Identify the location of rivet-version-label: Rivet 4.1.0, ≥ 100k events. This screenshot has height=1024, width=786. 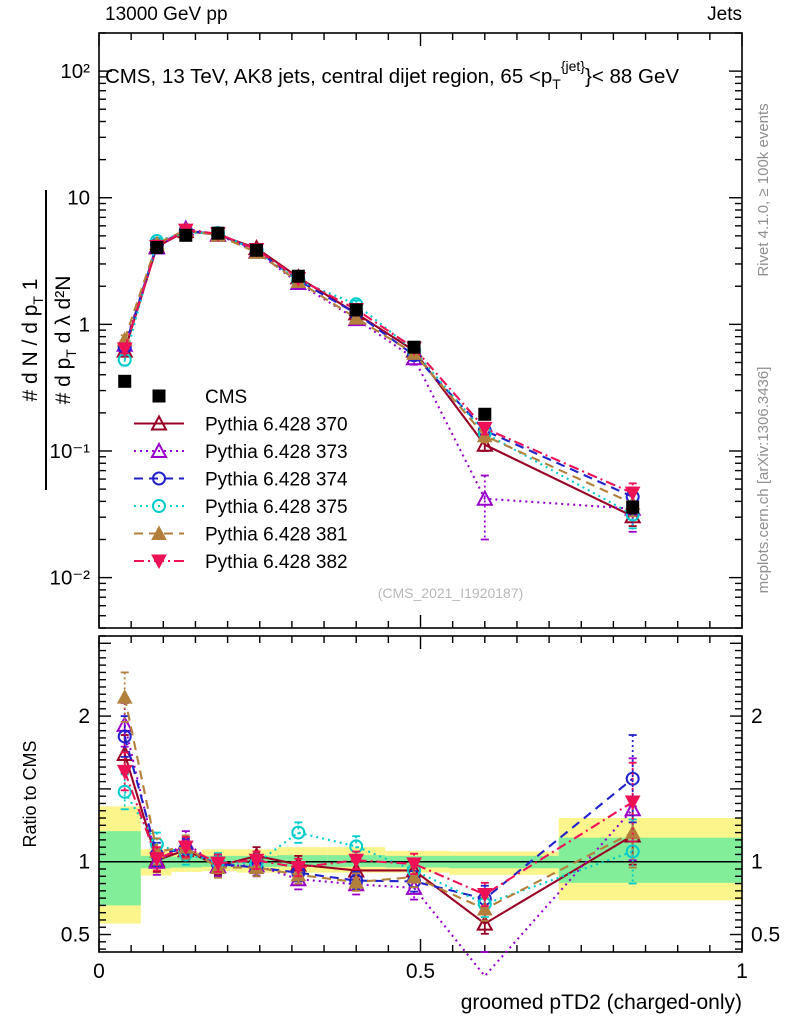
(763, 189).